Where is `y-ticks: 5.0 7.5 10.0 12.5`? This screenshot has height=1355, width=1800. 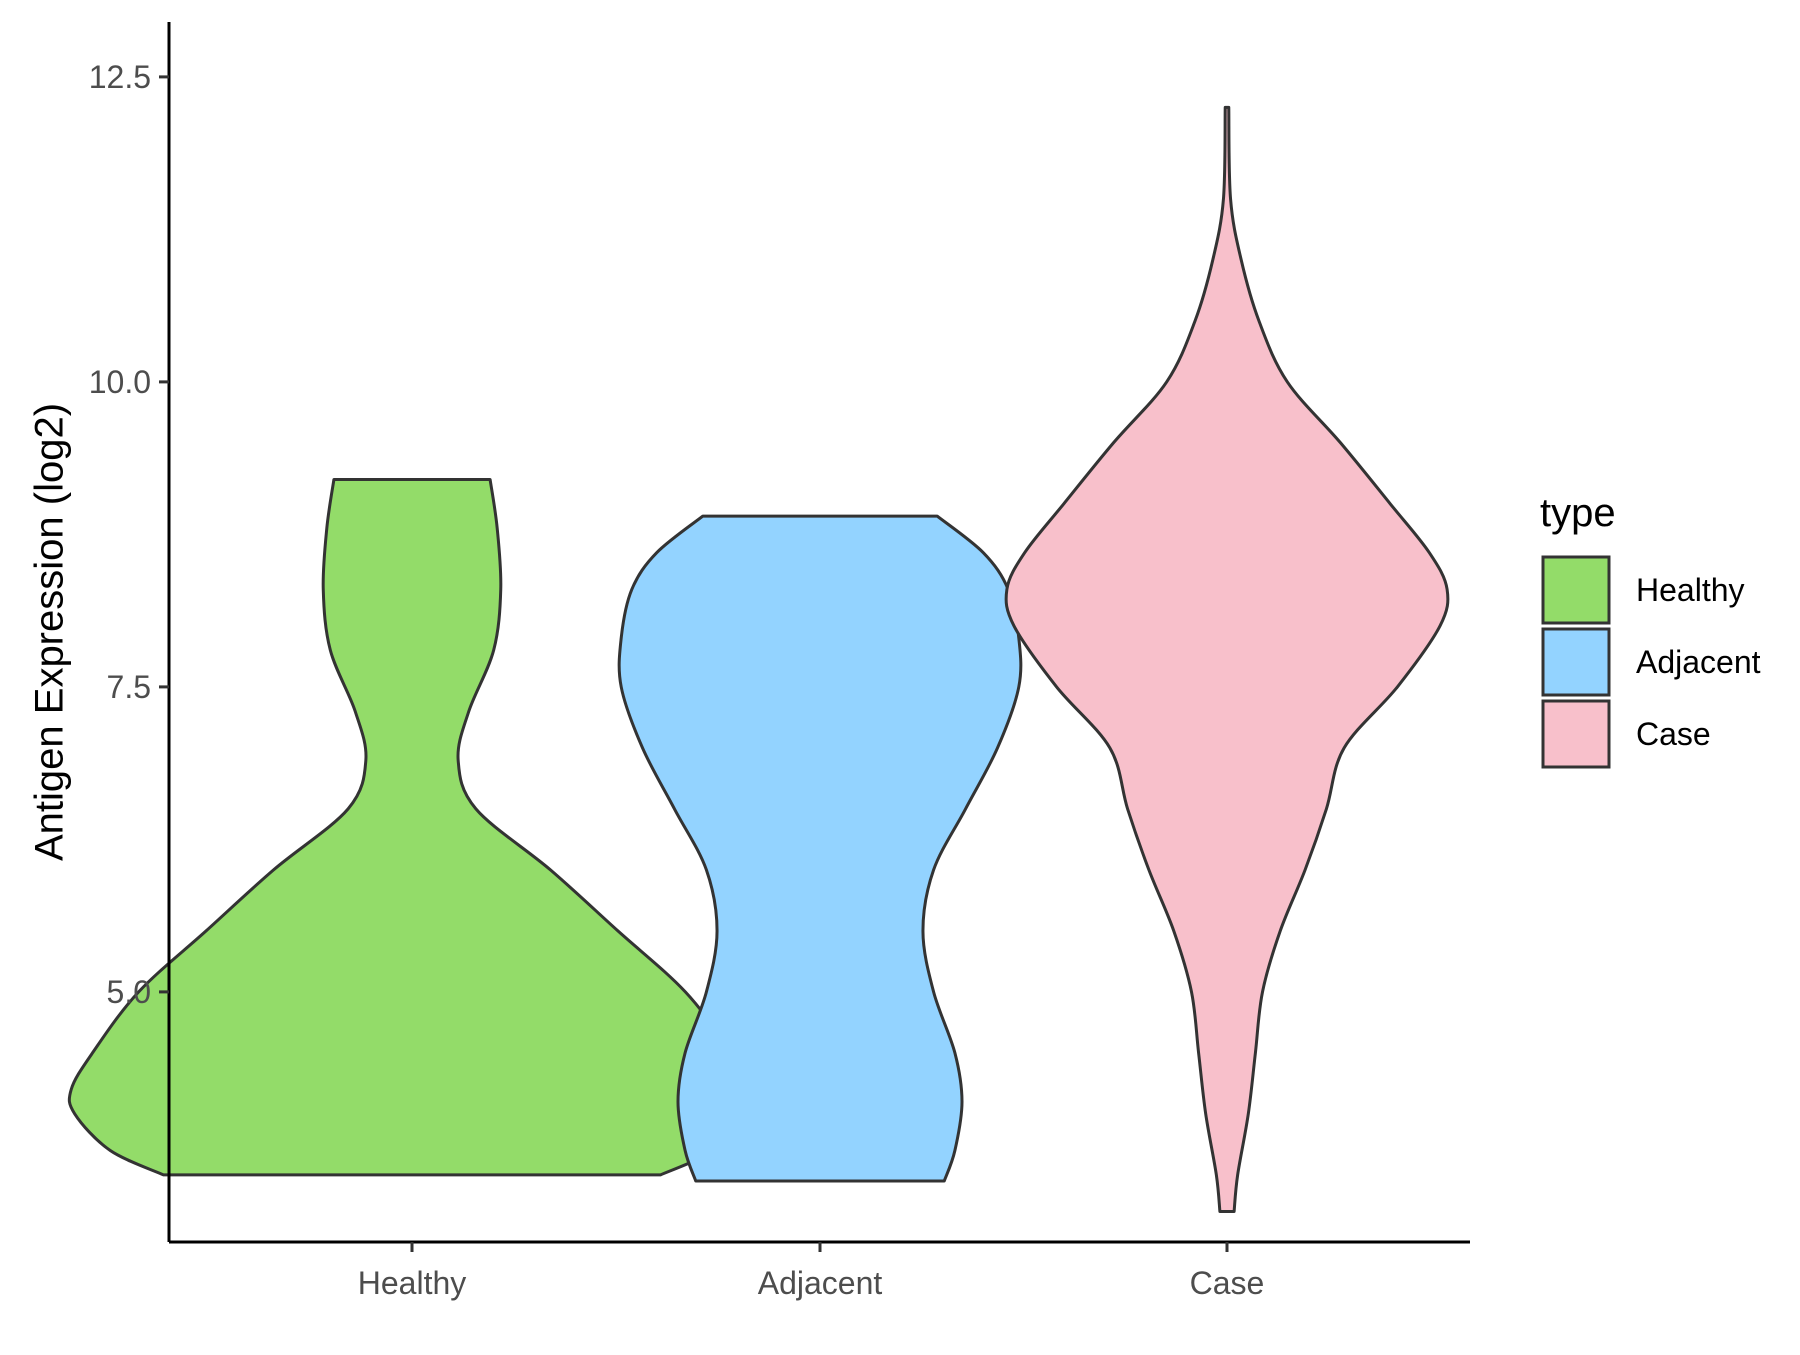
y-ticks: 5.0 7.5 10.0 12.5 is located at coordinates (129, 534).